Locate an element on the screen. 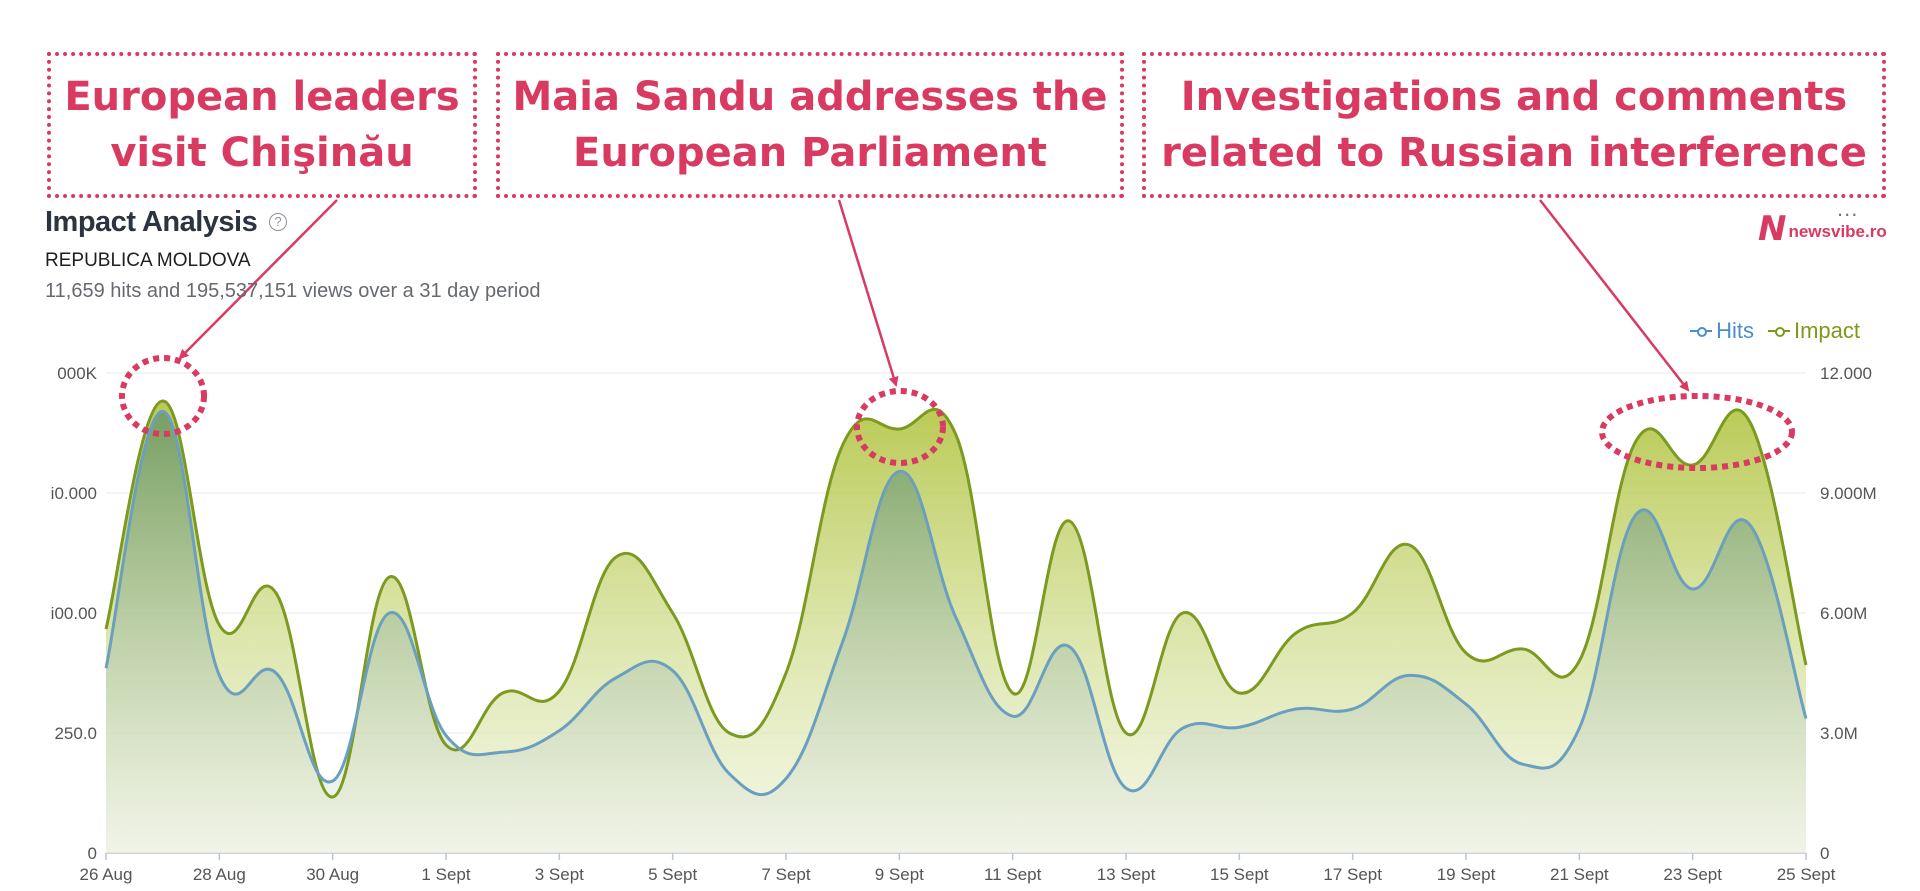 This screenshot has width=1920, height=891. chart-title: Impact Analysis is located at coordinates (151, 222).